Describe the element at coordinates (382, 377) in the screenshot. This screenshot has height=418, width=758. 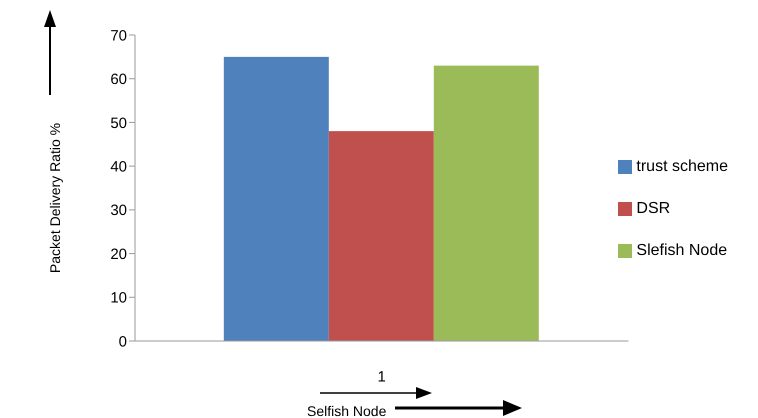
I see `x-tick-label: 1` at that location.